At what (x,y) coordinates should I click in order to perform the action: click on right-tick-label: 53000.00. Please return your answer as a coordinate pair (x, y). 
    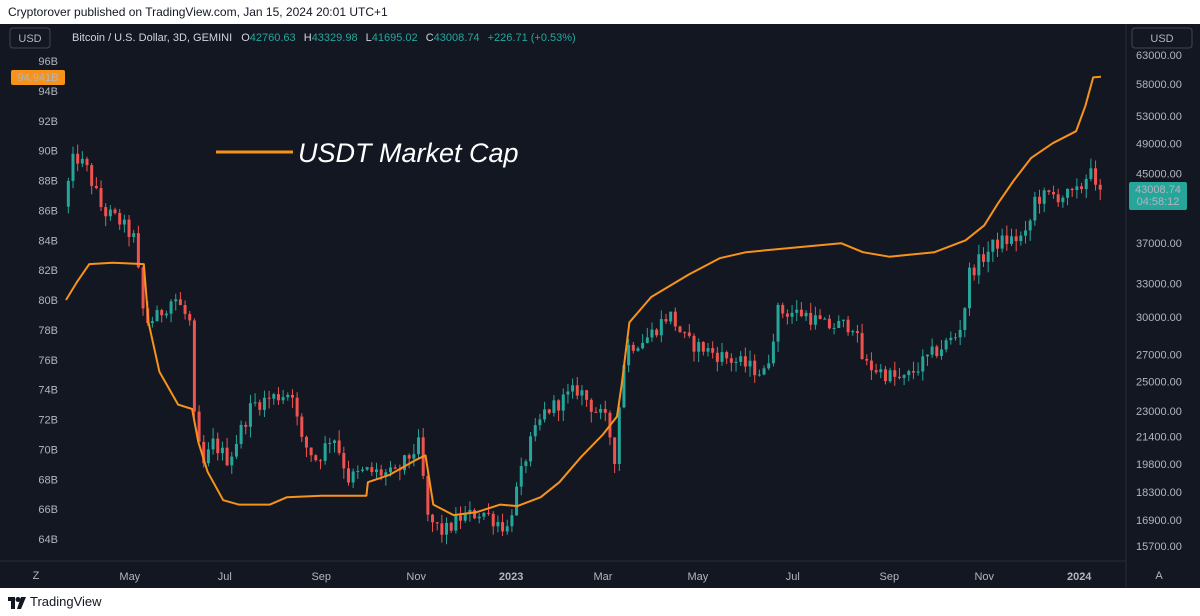
    Looking at the image, I should click on (1159, 117).